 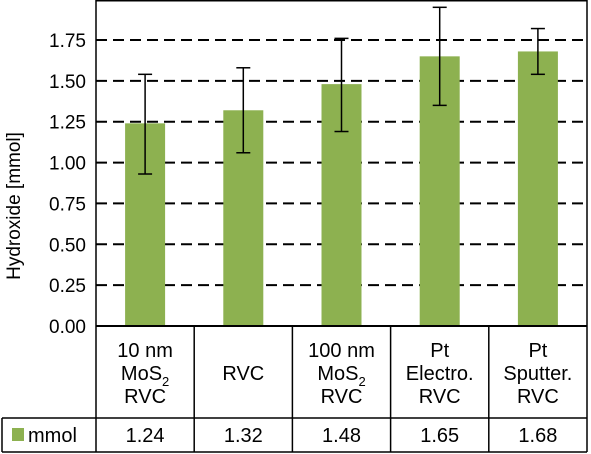 What do you see at coordinates (243, 436) in the screenshot?
I see `table-value: 1.32` at bounding box center [243, 436].